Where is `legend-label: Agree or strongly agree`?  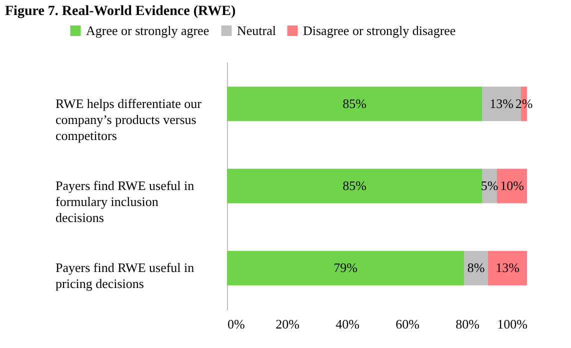
legend-label: Agree or strongly agree is located at coordinates (148, 30).